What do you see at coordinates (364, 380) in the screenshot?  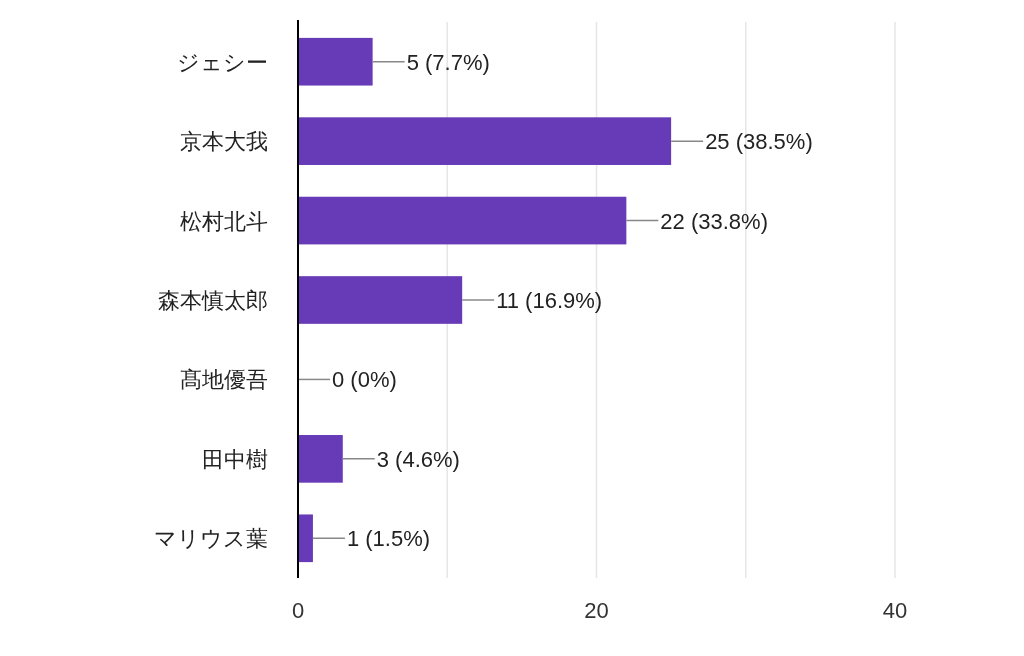 I see `data-label: 0 (0%)` at bounding box center [364, 380].